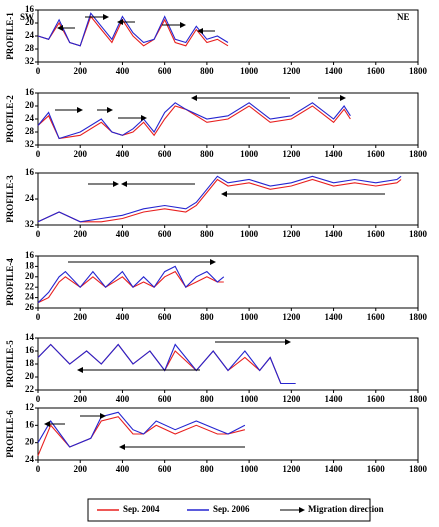 The image size is (439, 527). Describe the element at coordinates (30, 407) in the screenshot. I see `y-tick-label: 12` at that location.